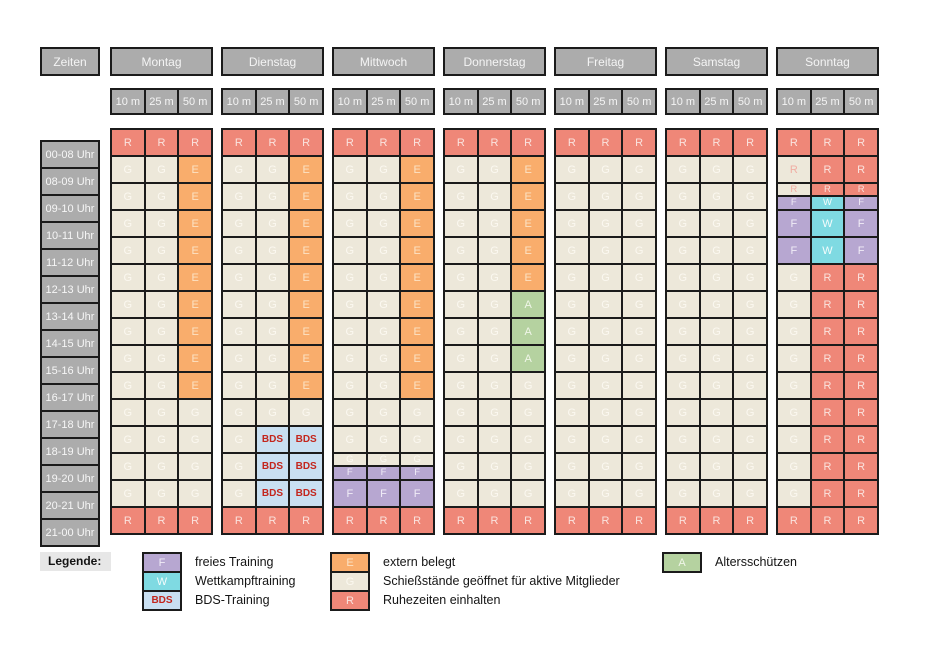 The width and height of the screenshot is (940, 665). What do you see at coordinates (794, 223) in the screenshot?
I see `schedule-cell: F` at bounding box center [794, 223].